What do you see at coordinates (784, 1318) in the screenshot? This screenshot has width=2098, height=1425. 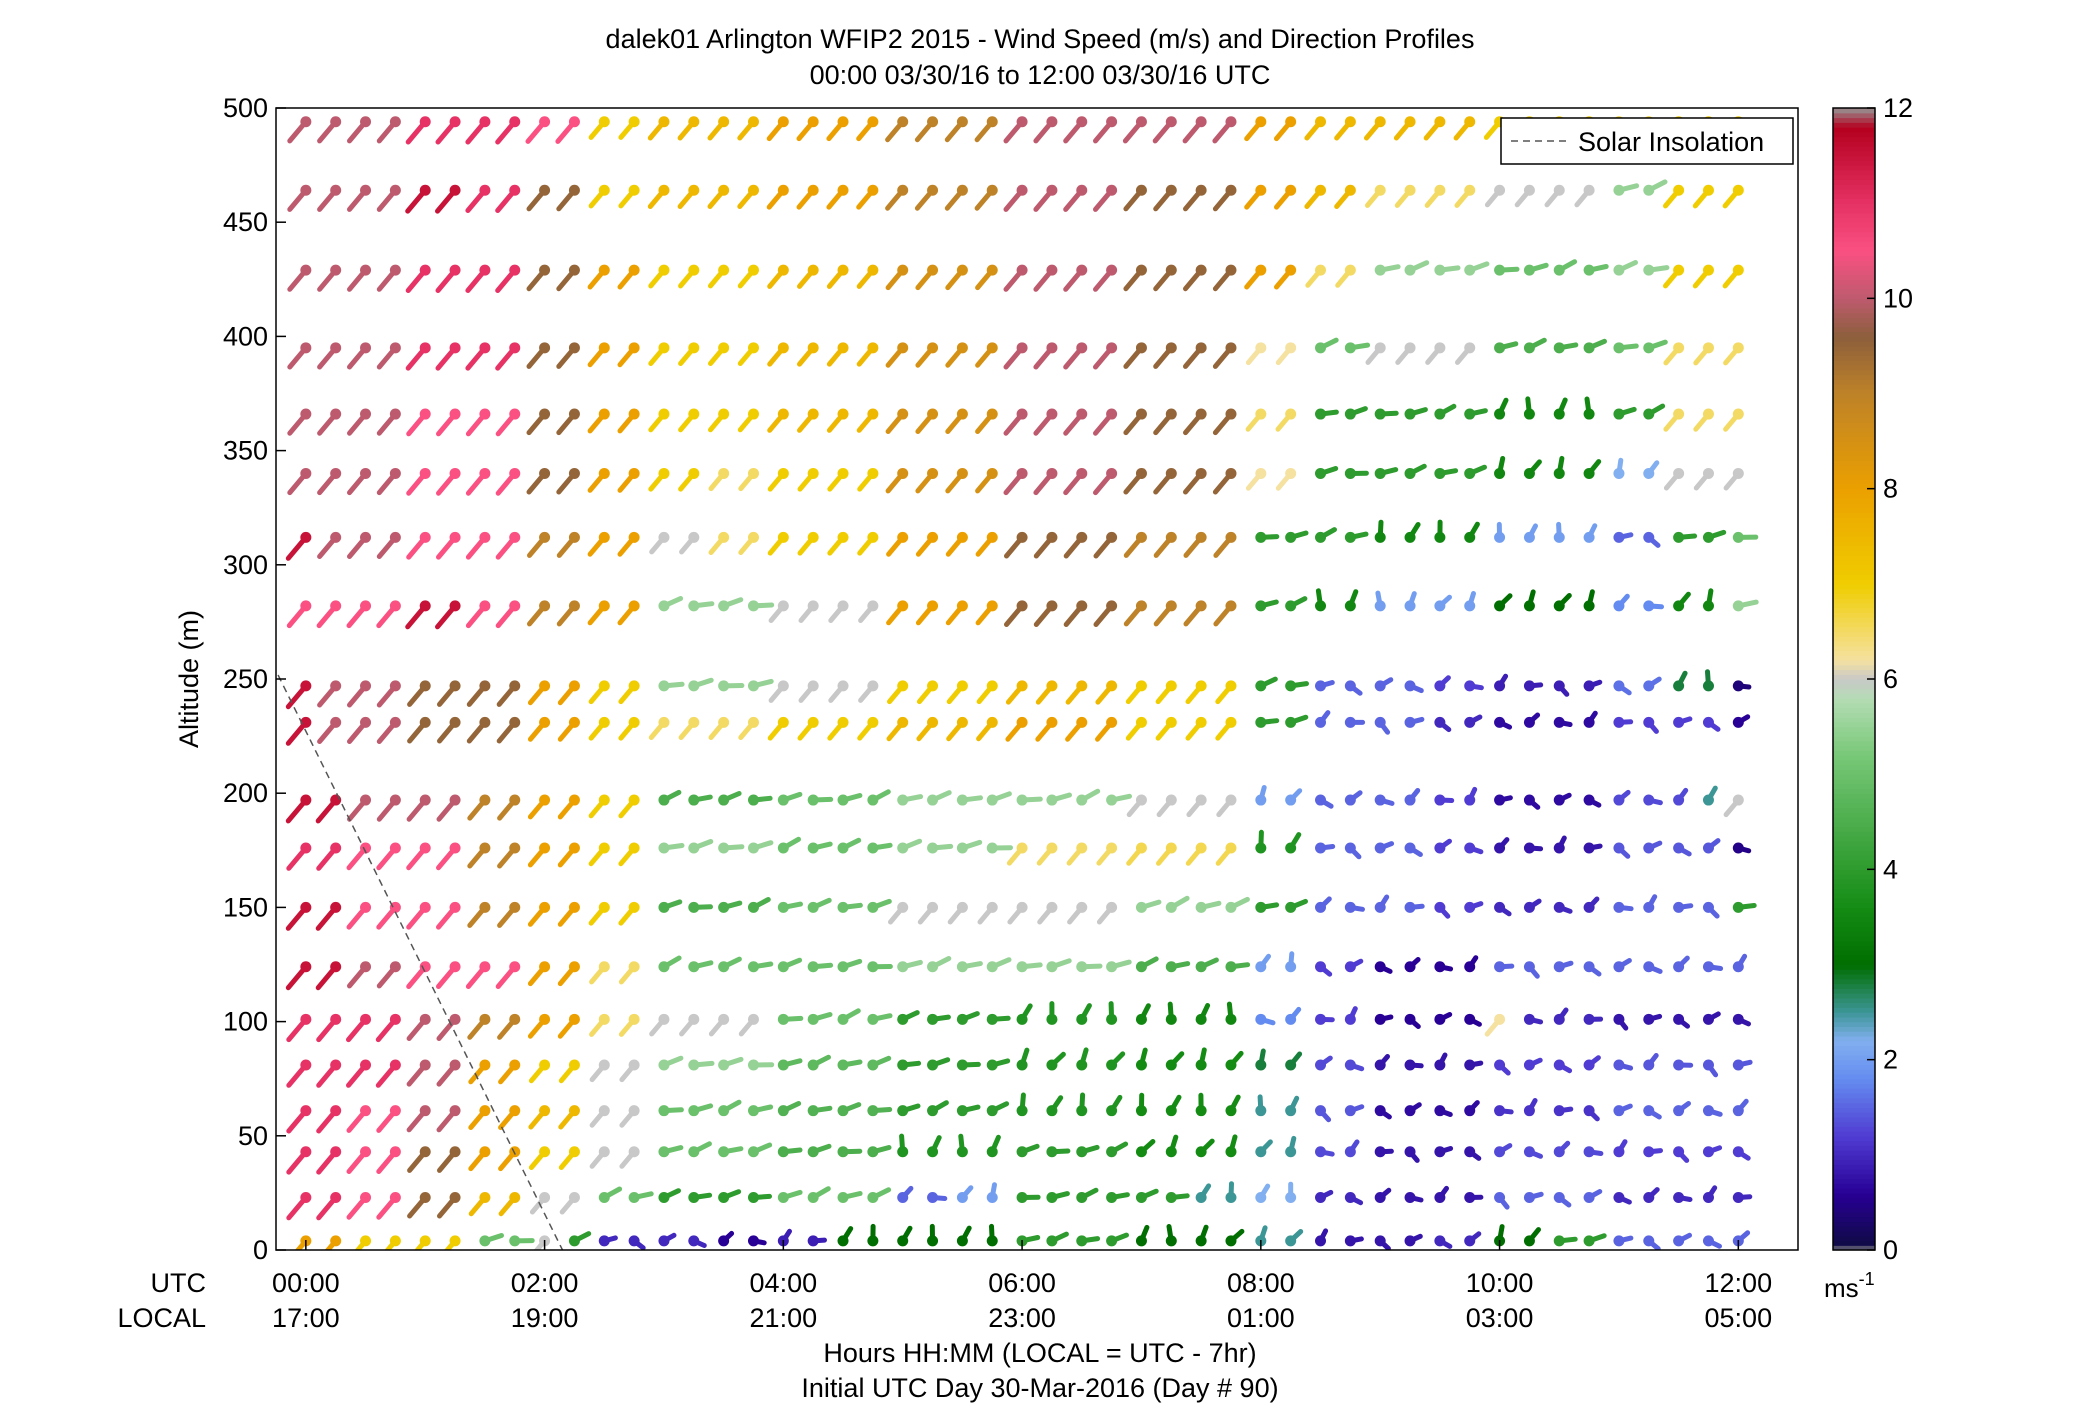 I see `x-tick-label-local: 21:00` at bounding box center [784, 1318].